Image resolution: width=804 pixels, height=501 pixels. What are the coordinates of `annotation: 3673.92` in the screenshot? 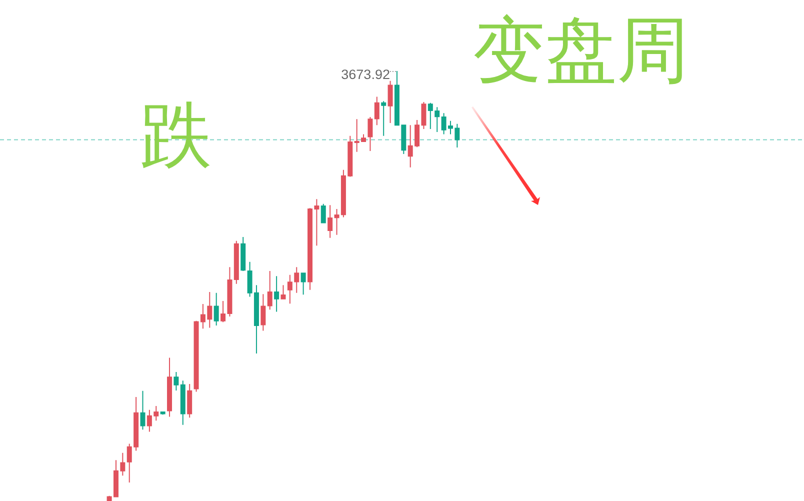 It's located at (365, 74).